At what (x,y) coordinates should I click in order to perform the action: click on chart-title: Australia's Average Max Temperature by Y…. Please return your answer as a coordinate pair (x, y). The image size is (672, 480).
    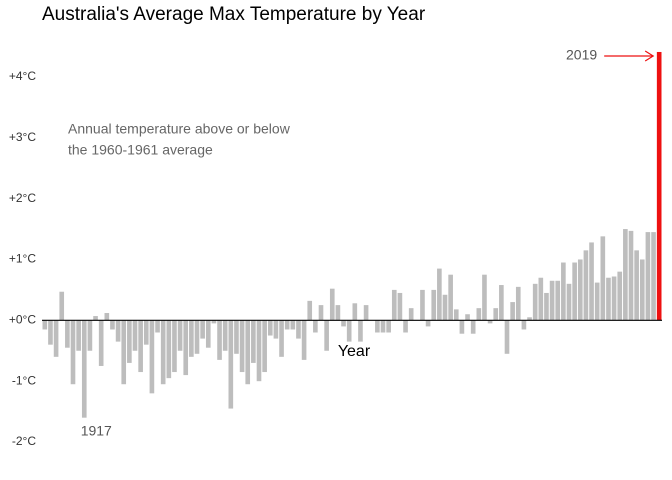
    Looking at the image, I should click on (234, 14).